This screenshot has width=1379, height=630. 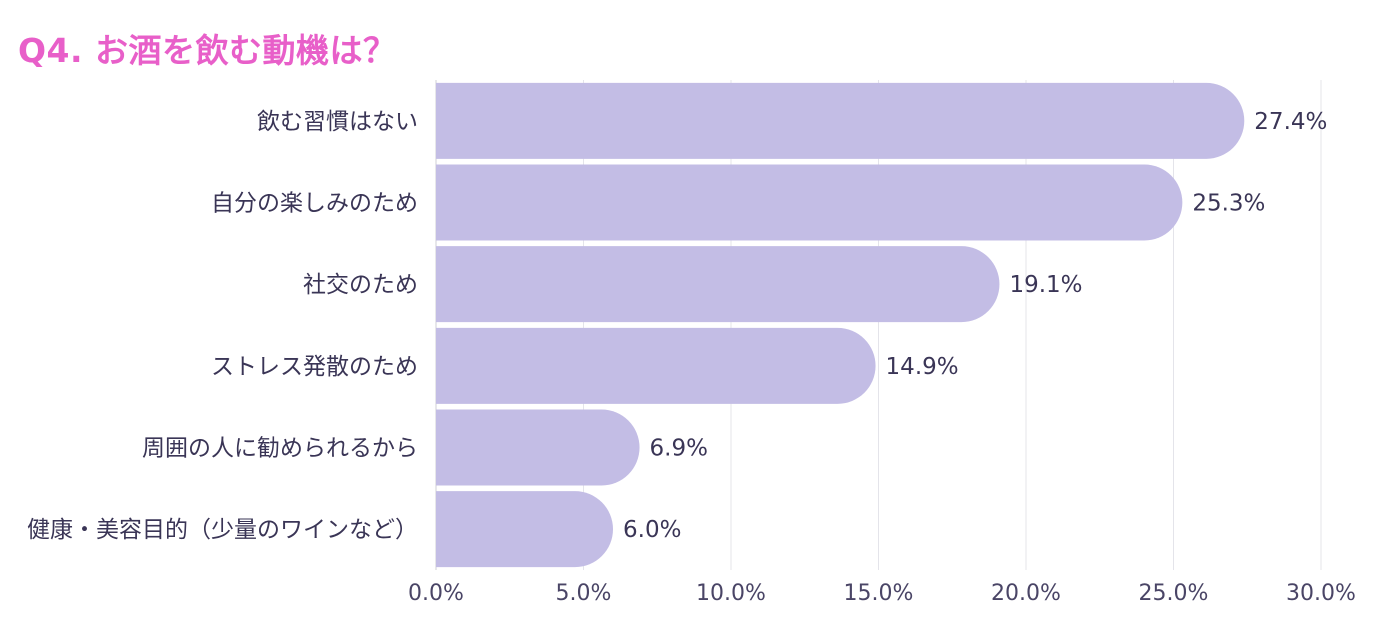 I want to click on category-label: 周囲の人に勧められるから, so click(x=280, y=449).